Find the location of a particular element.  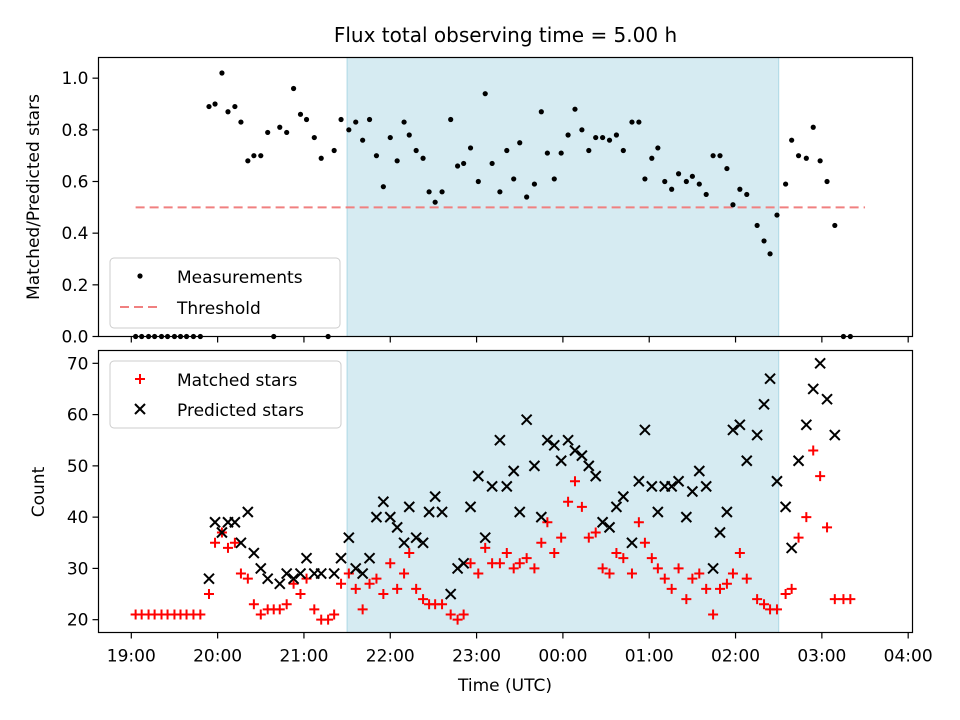

bottom-y-ticks: 20 30 40 50 60 70 is located at coordinates (83, 492).